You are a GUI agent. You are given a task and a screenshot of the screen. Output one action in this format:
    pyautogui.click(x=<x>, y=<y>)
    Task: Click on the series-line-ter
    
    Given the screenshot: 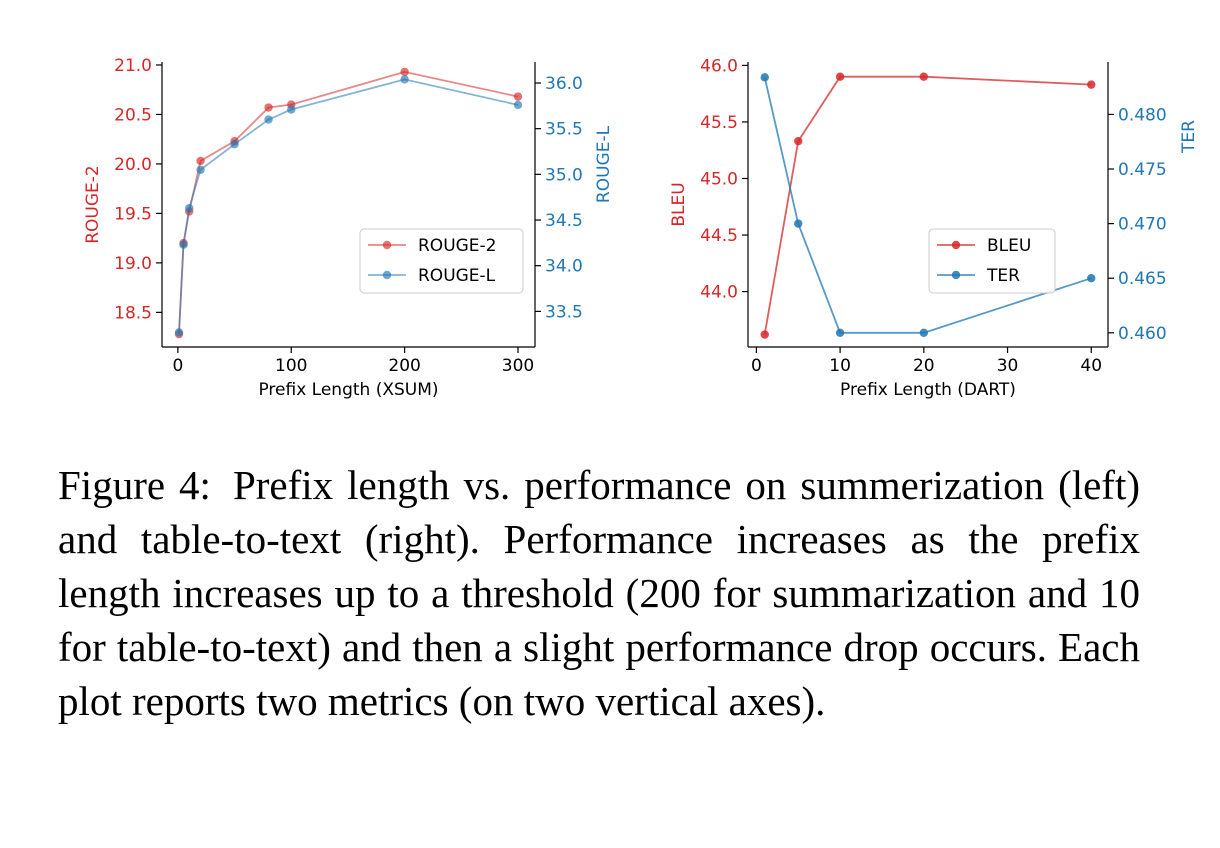 What is the action you would take?
    pyautogui.click(x=927, y=205)
    